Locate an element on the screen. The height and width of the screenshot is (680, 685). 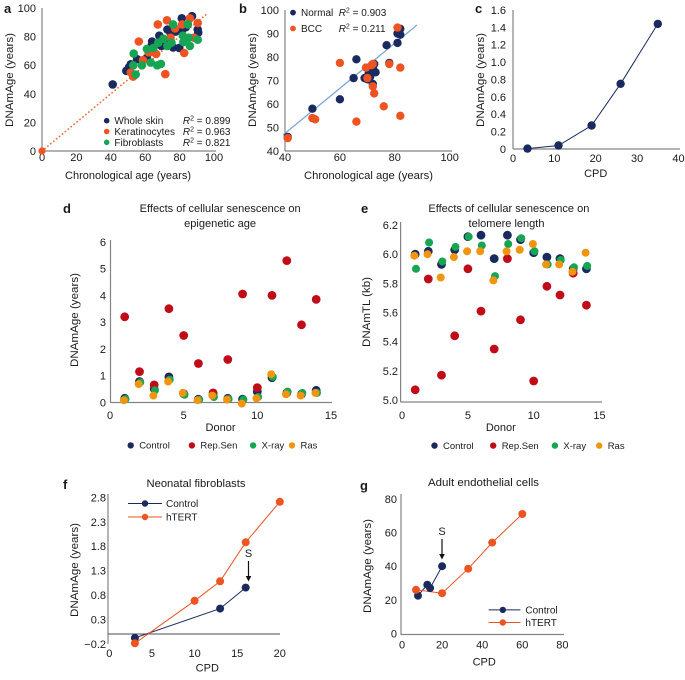
svg-text: BCC is located at coordinates (311, 29).